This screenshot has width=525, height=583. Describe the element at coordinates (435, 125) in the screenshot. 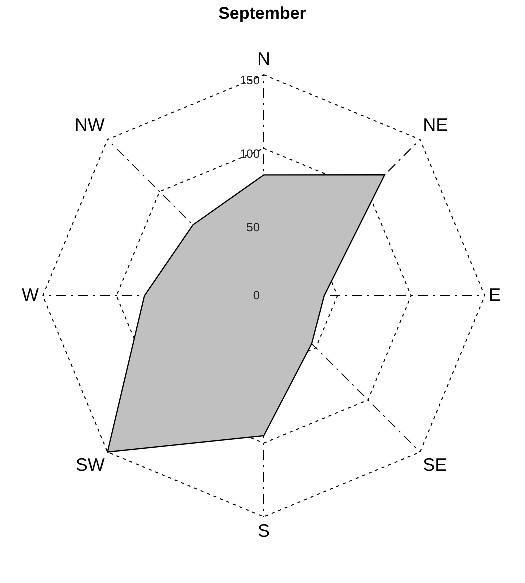

I see `spoke-label: NE` at that location.